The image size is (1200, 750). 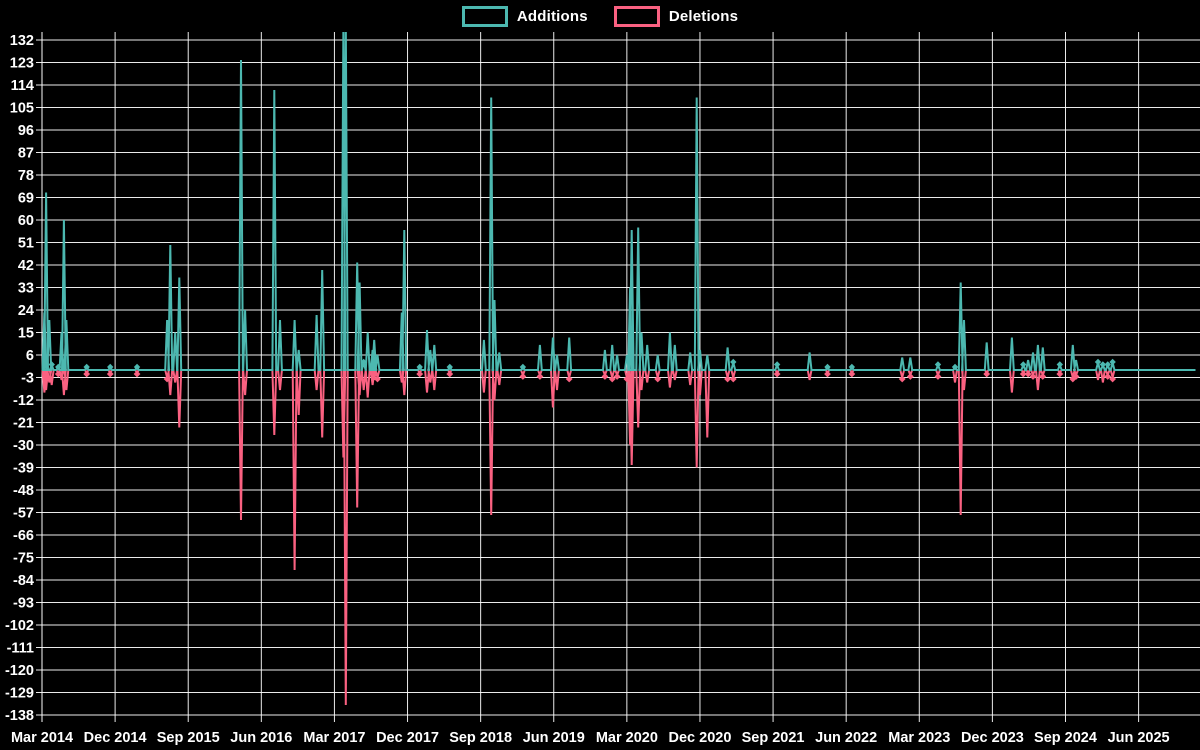 I want to click on svg-text: -66, so click(x=23, y=536).